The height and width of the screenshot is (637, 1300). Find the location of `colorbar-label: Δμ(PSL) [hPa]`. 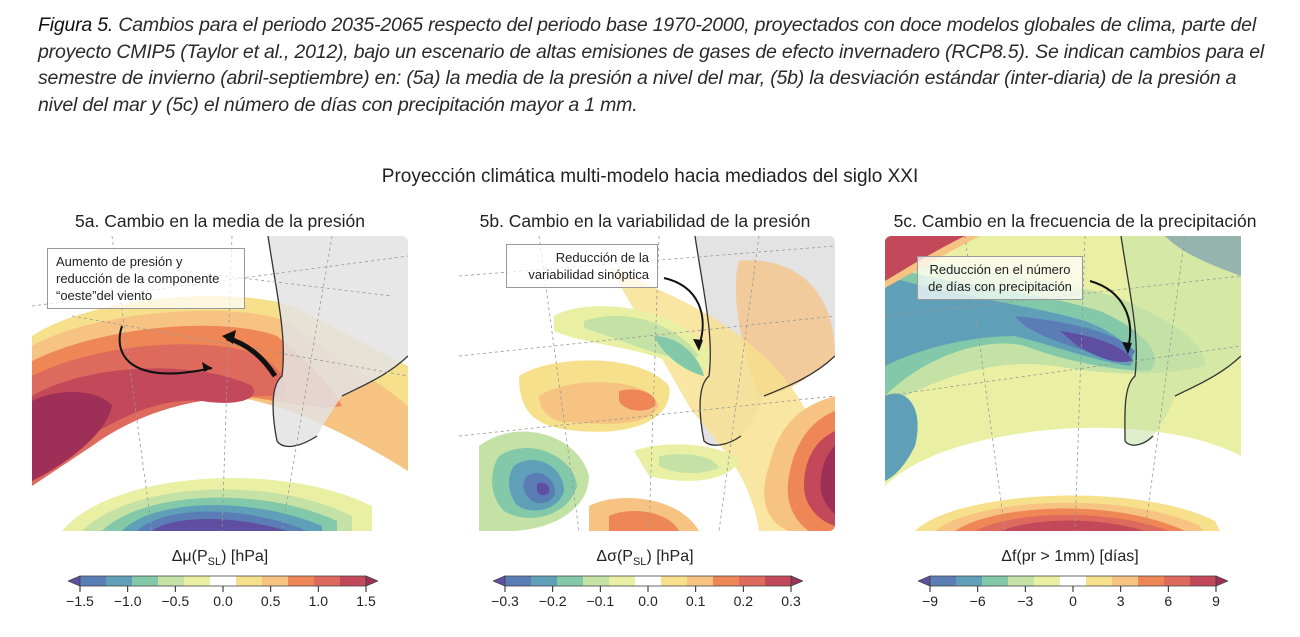

colorbar-label: Δμ(PSL) [hPa] is located at coordinates (220, 558).